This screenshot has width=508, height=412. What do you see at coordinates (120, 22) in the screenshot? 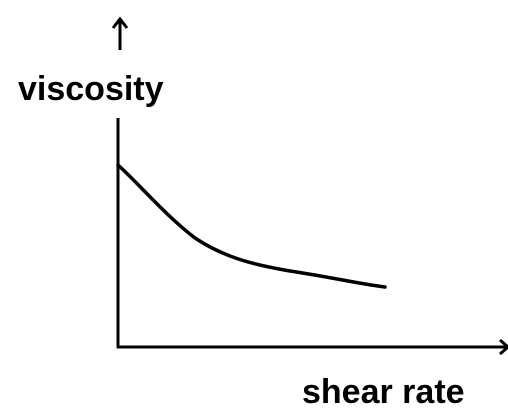
I see `y-arrow-head` at bounding box center [120, 22].